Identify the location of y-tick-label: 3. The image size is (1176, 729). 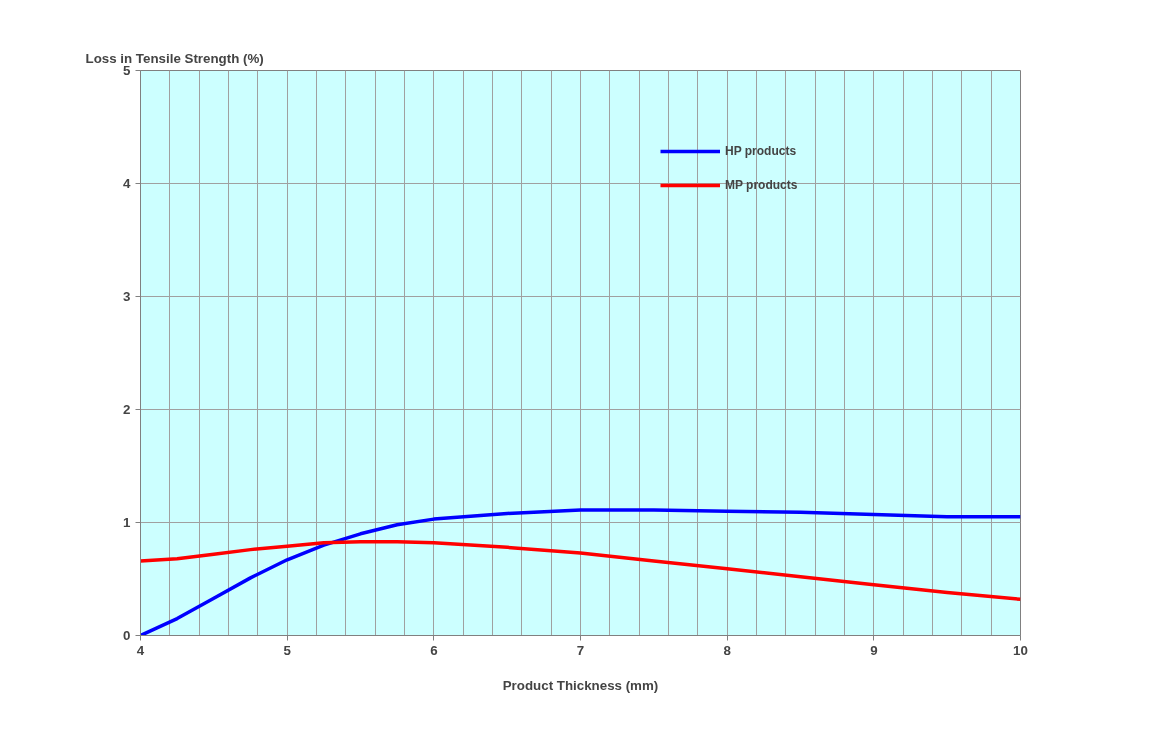
(127, 296).